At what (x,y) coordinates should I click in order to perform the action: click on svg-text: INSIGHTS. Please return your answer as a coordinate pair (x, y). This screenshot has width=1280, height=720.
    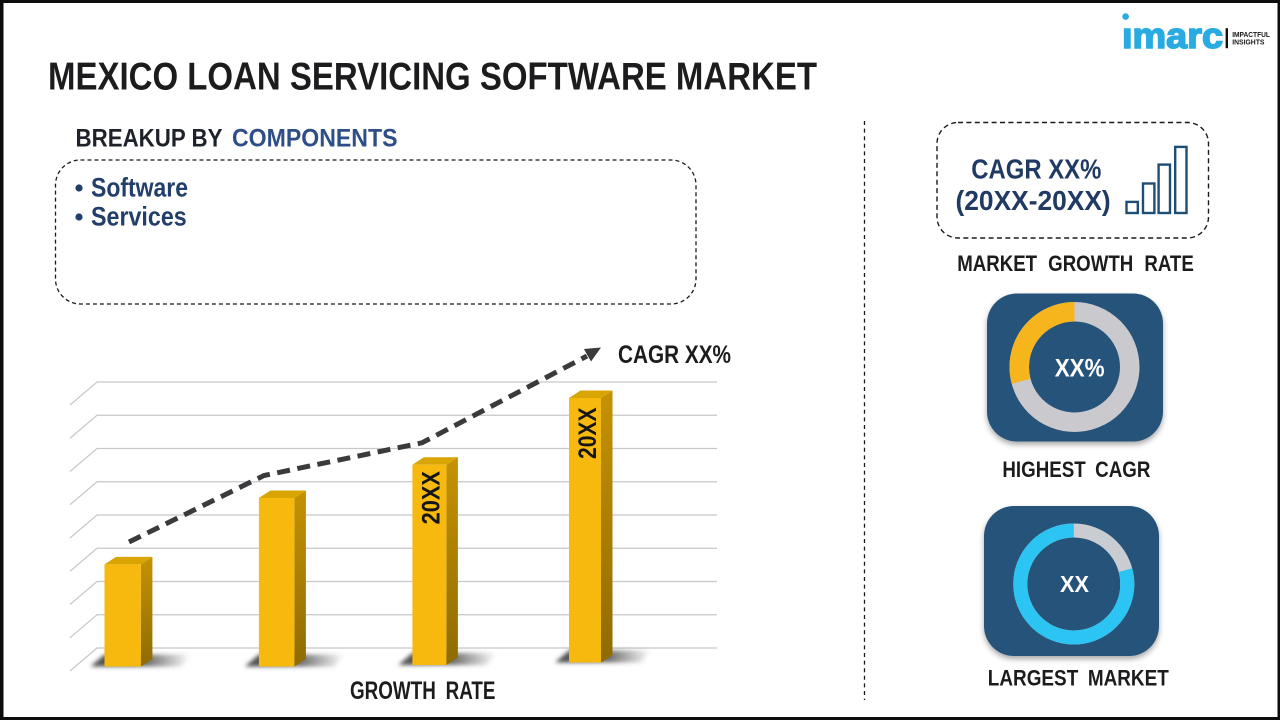
    Looking at the image, I should click on (1248, 41).